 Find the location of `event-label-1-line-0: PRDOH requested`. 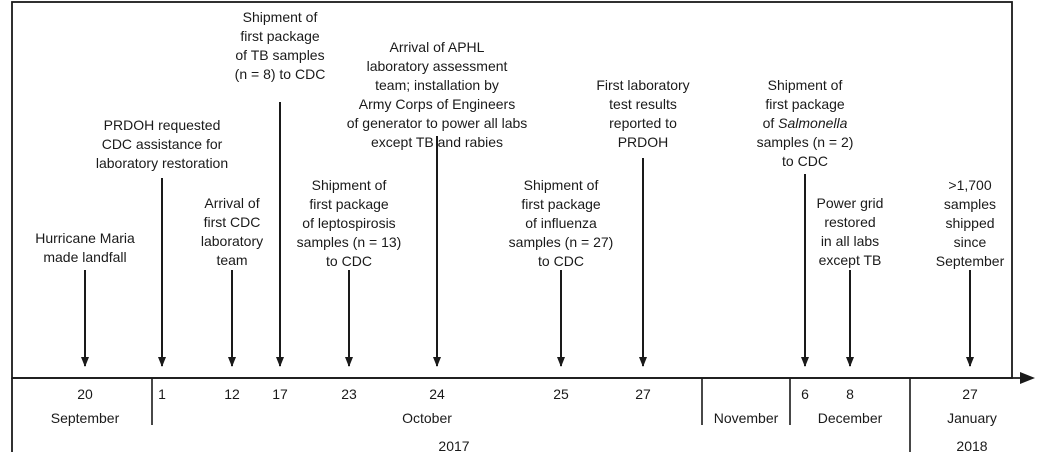

event-label-1-line-0: PRDOH requested is located at coordinates (162, 125).